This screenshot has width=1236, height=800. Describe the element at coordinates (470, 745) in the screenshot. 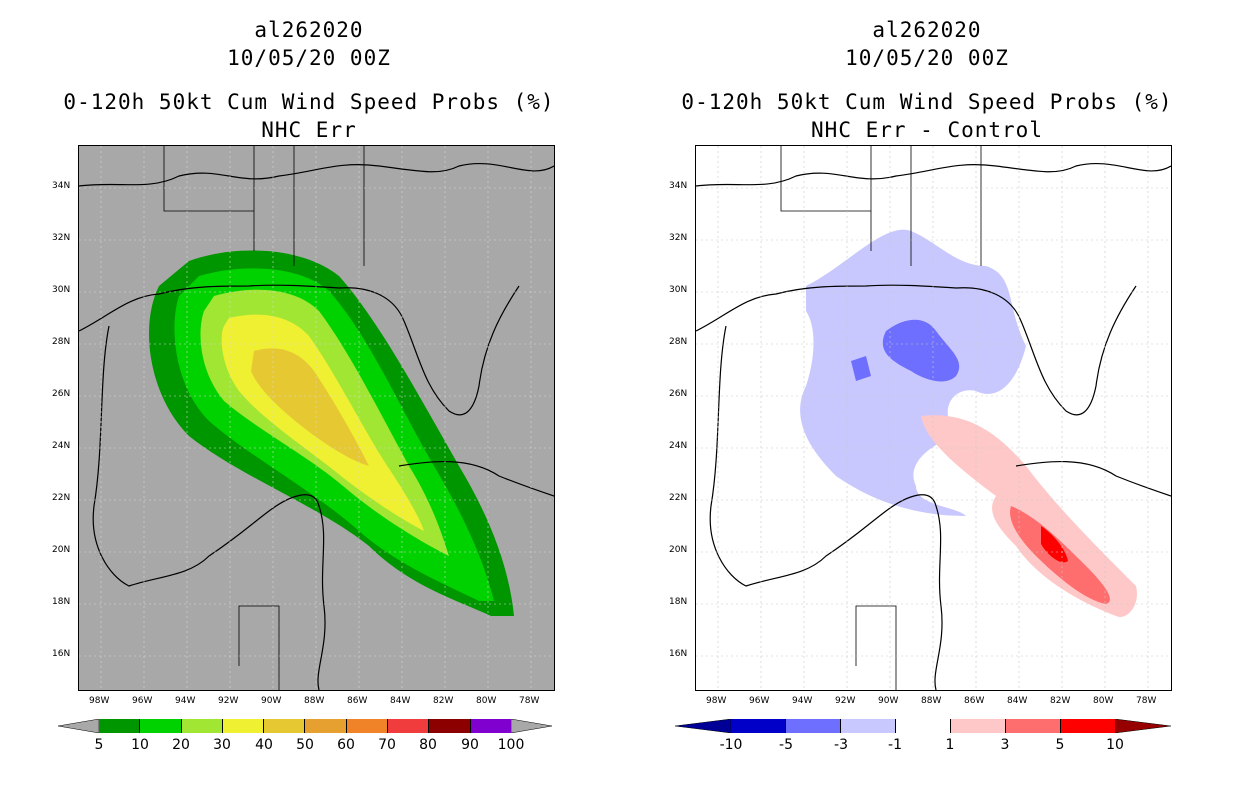

I see `colorbar-label: 90` at that location.